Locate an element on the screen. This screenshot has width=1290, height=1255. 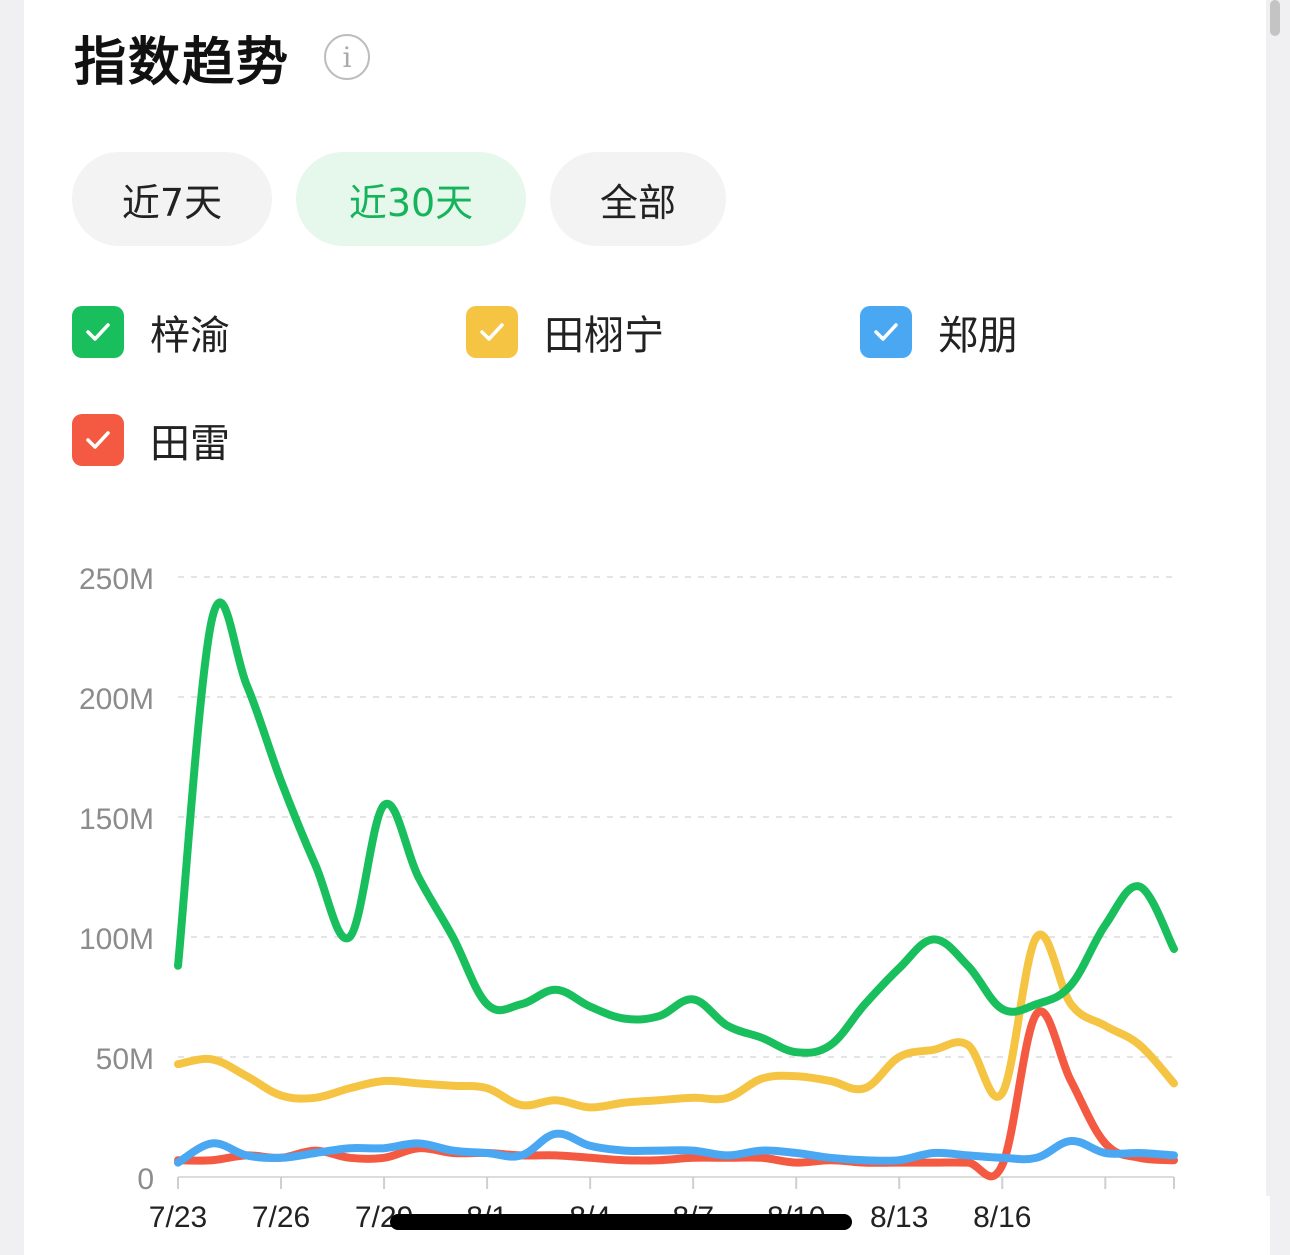
time-range-tabs: 近7天 近30天 全部 is located at coordinates (411, 199).